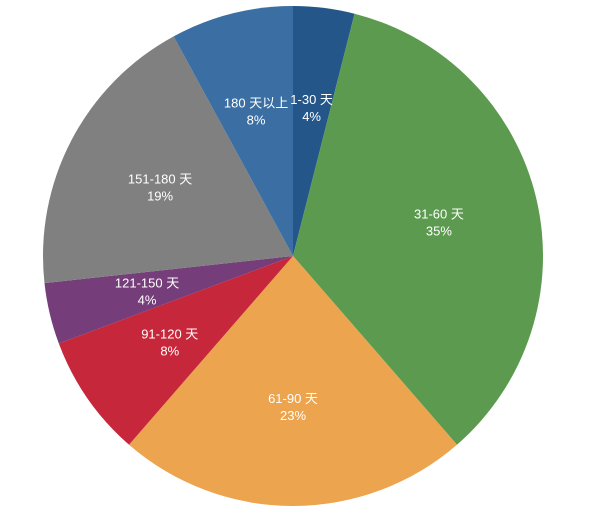 The image size is (598, 519). What do you see at coordinates (169, 334) in the screenshot?
I see `slice-category-label: 91-120 天` at bounding box center [169, 334].